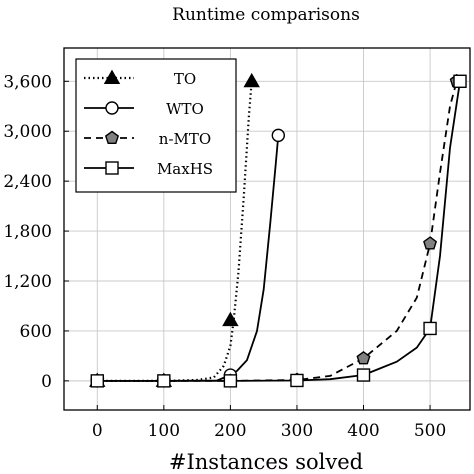 Image resolution: width=474 pixels, height=474 pixels. I want to click on x-axis-label: #Instances solved, so click(266, 462).